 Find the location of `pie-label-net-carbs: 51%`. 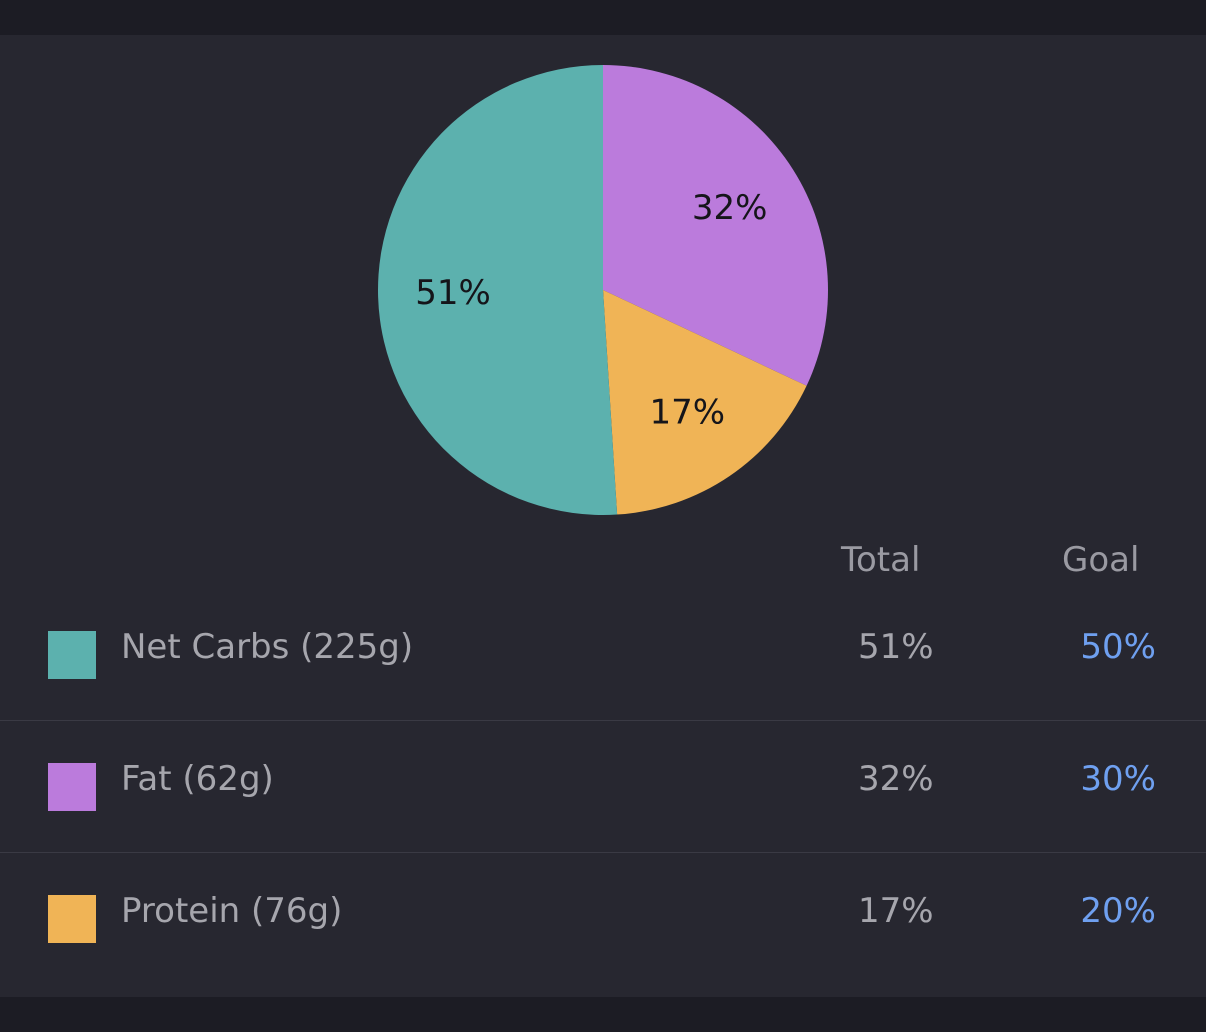

pie-label-net-carbs: 51% is located at coordinates (453, 293).